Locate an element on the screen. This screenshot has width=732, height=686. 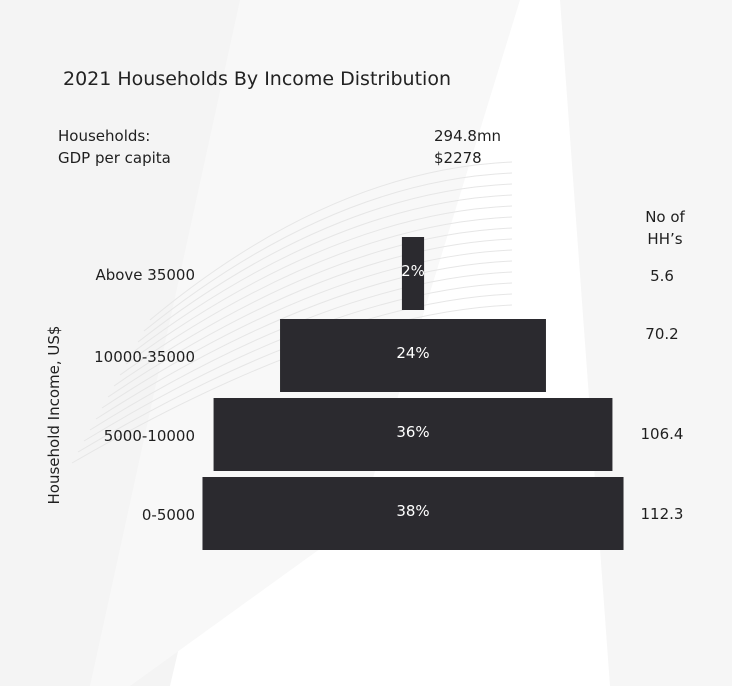
households-column-header: No of HH’s is located at coordinates (665, 228).